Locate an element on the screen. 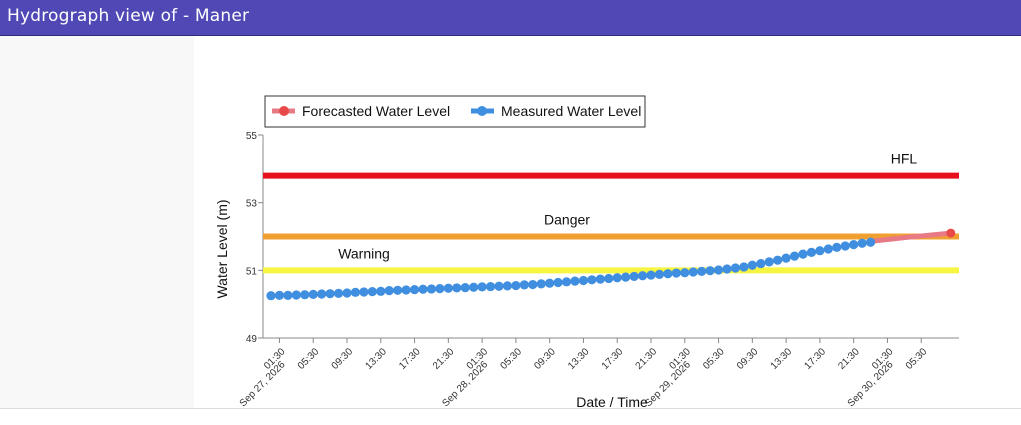 This screenshot has width=1021, height=425. x-tick-date-label: Sep 28, 2026 is located at coordinates (465, 383).